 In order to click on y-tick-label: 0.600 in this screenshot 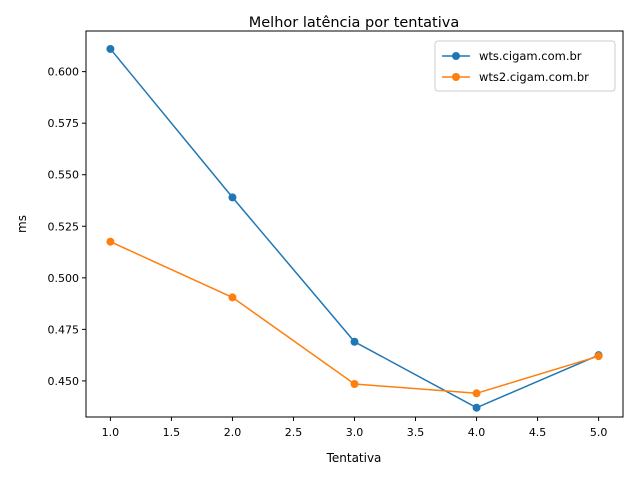, I will do `click(64, 72)`.